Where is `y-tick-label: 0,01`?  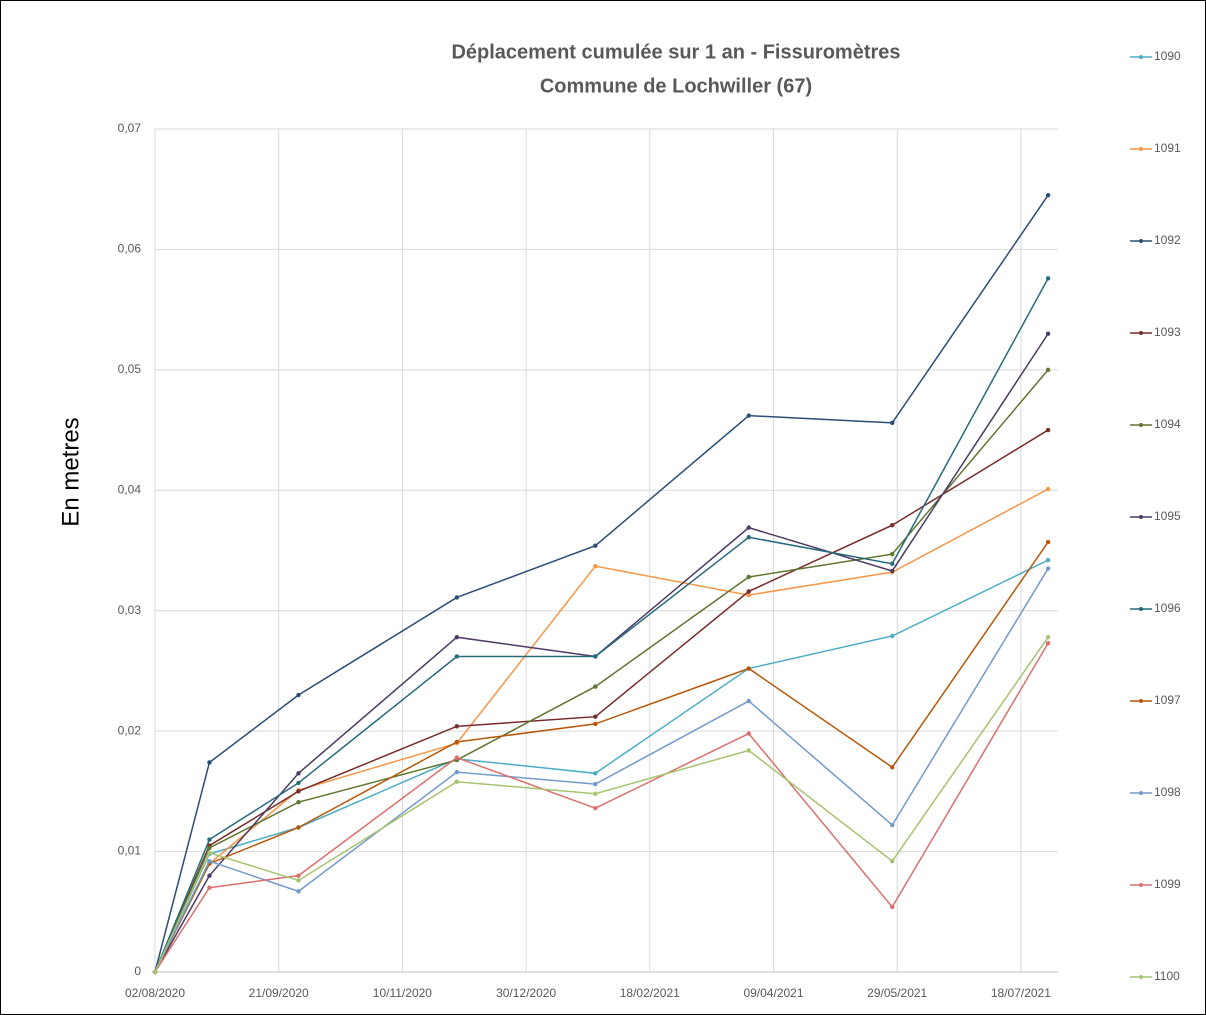
y-tick-label: 0,01 is located at coordinates (130, 851).